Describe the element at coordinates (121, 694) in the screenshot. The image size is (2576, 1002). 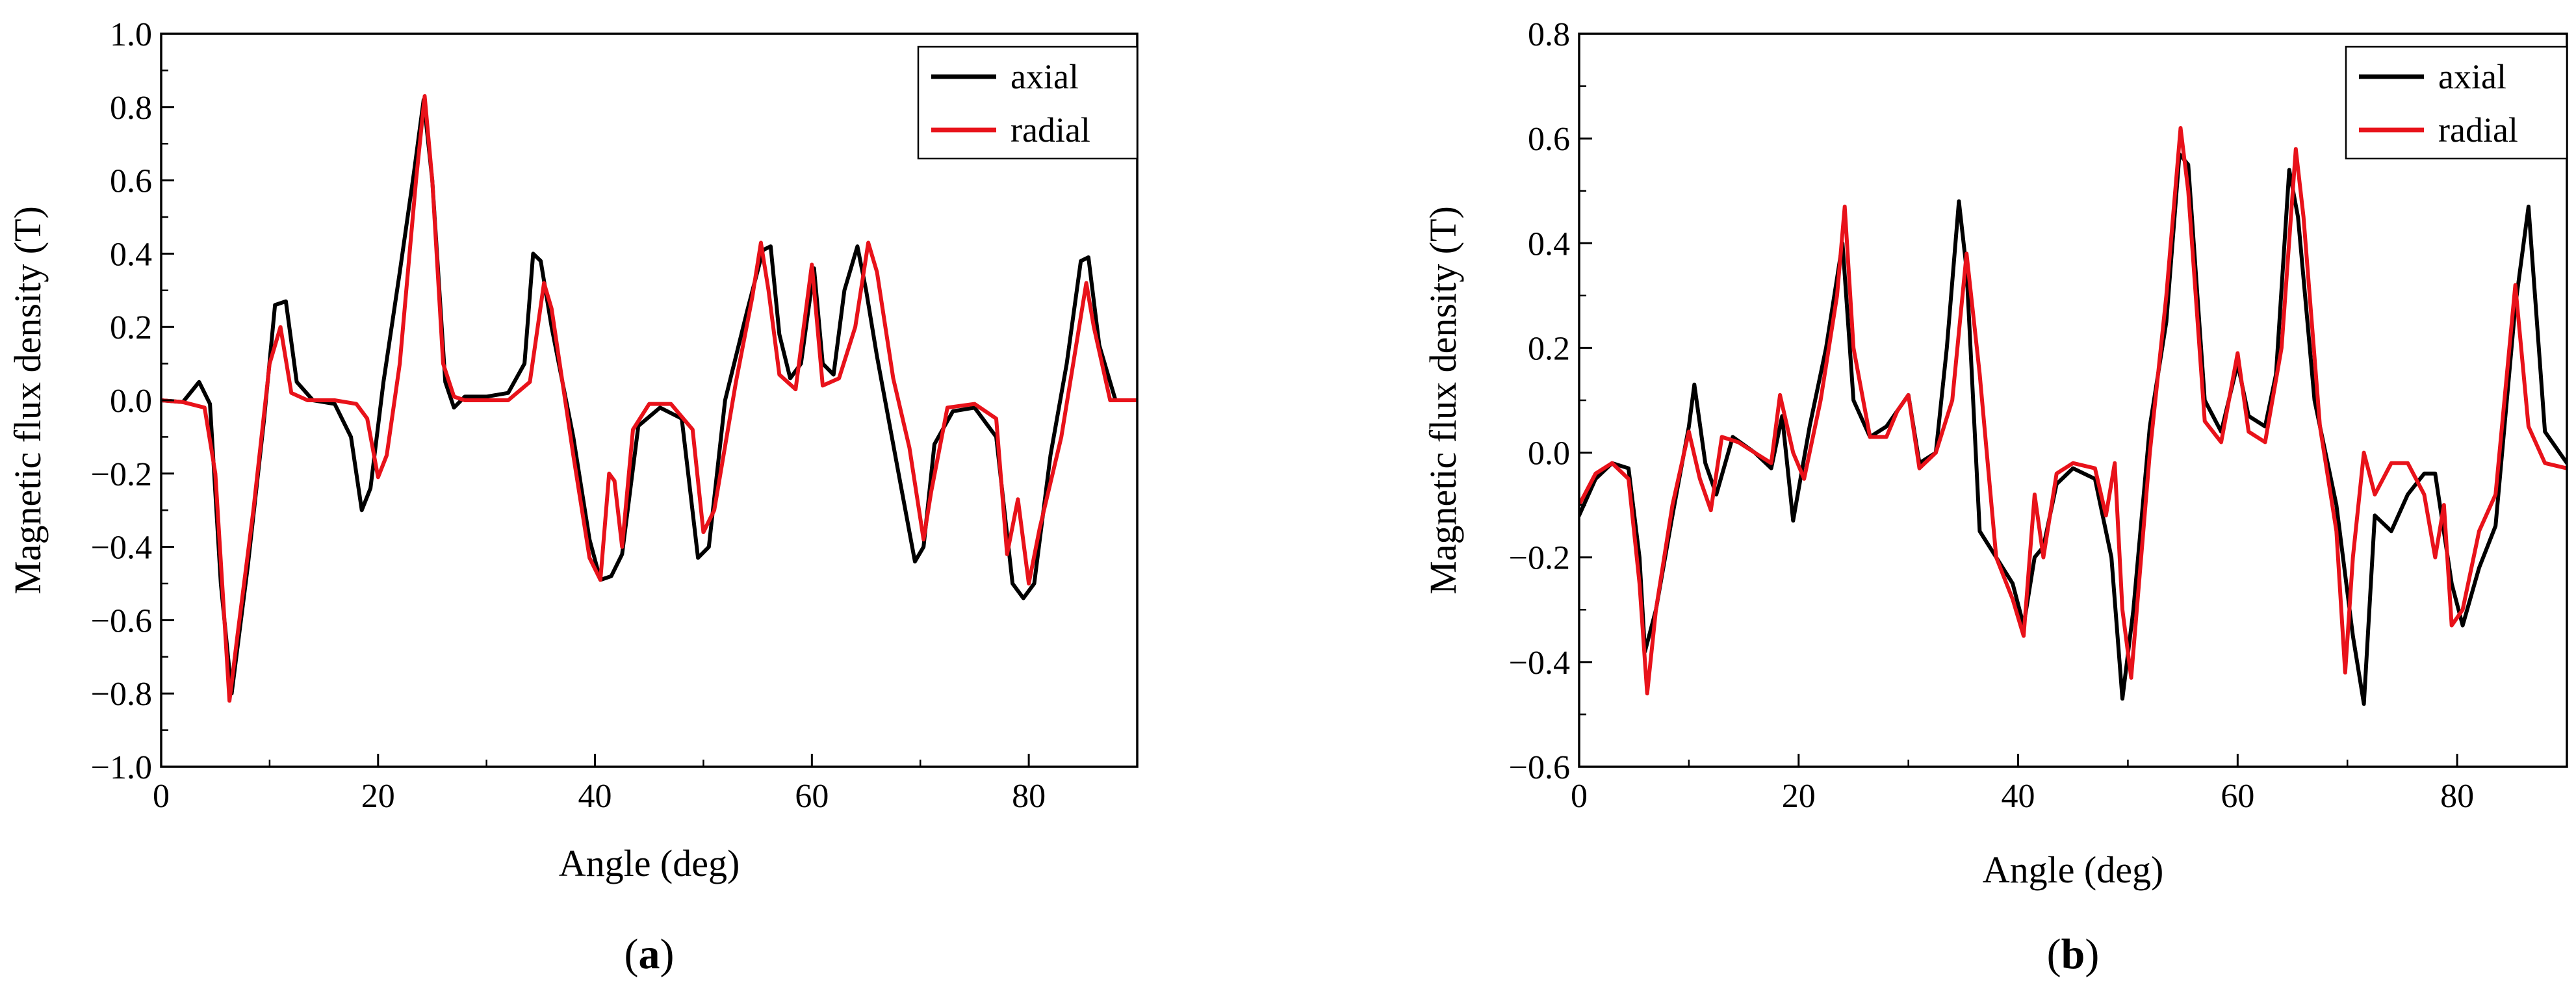
I see `y-tick-label: −0.8` at that location.